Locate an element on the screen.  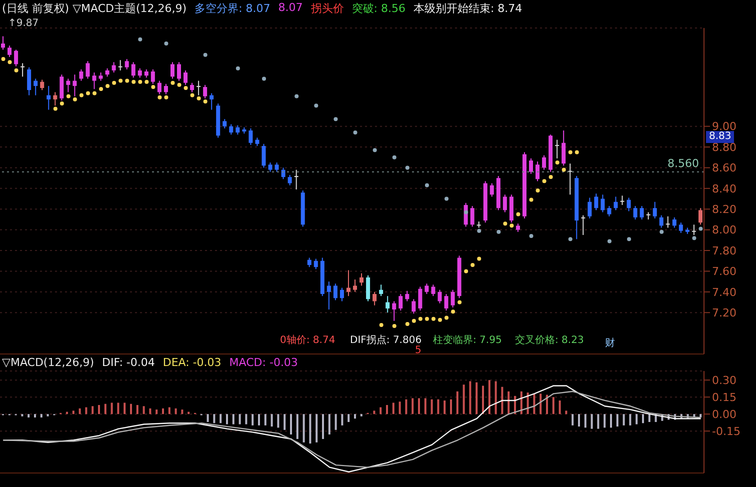
text: 8.83 is located at coordinates (720, 137).